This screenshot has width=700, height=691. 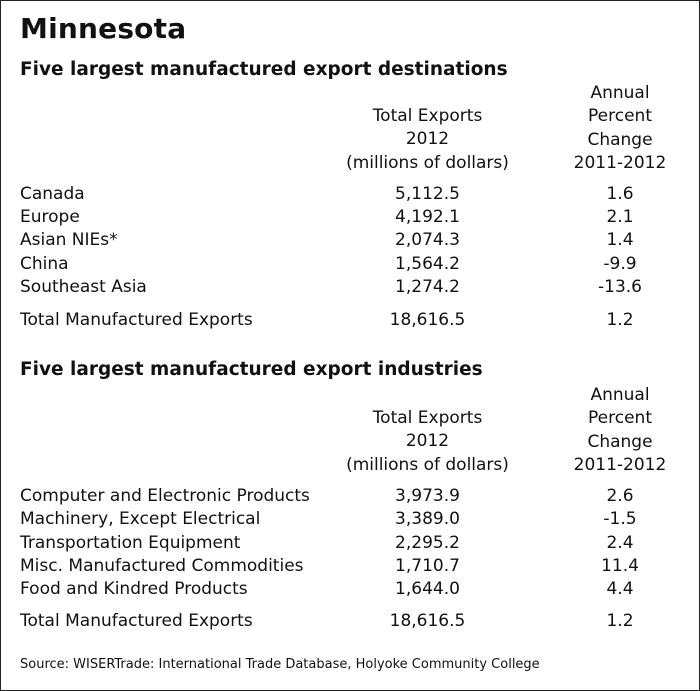 What do you see at coordinates (350, 589) in the screenshot?
I see `table-row: Food and Kindred Products 1,644.0 4.4` at bounding box center [350, 589].